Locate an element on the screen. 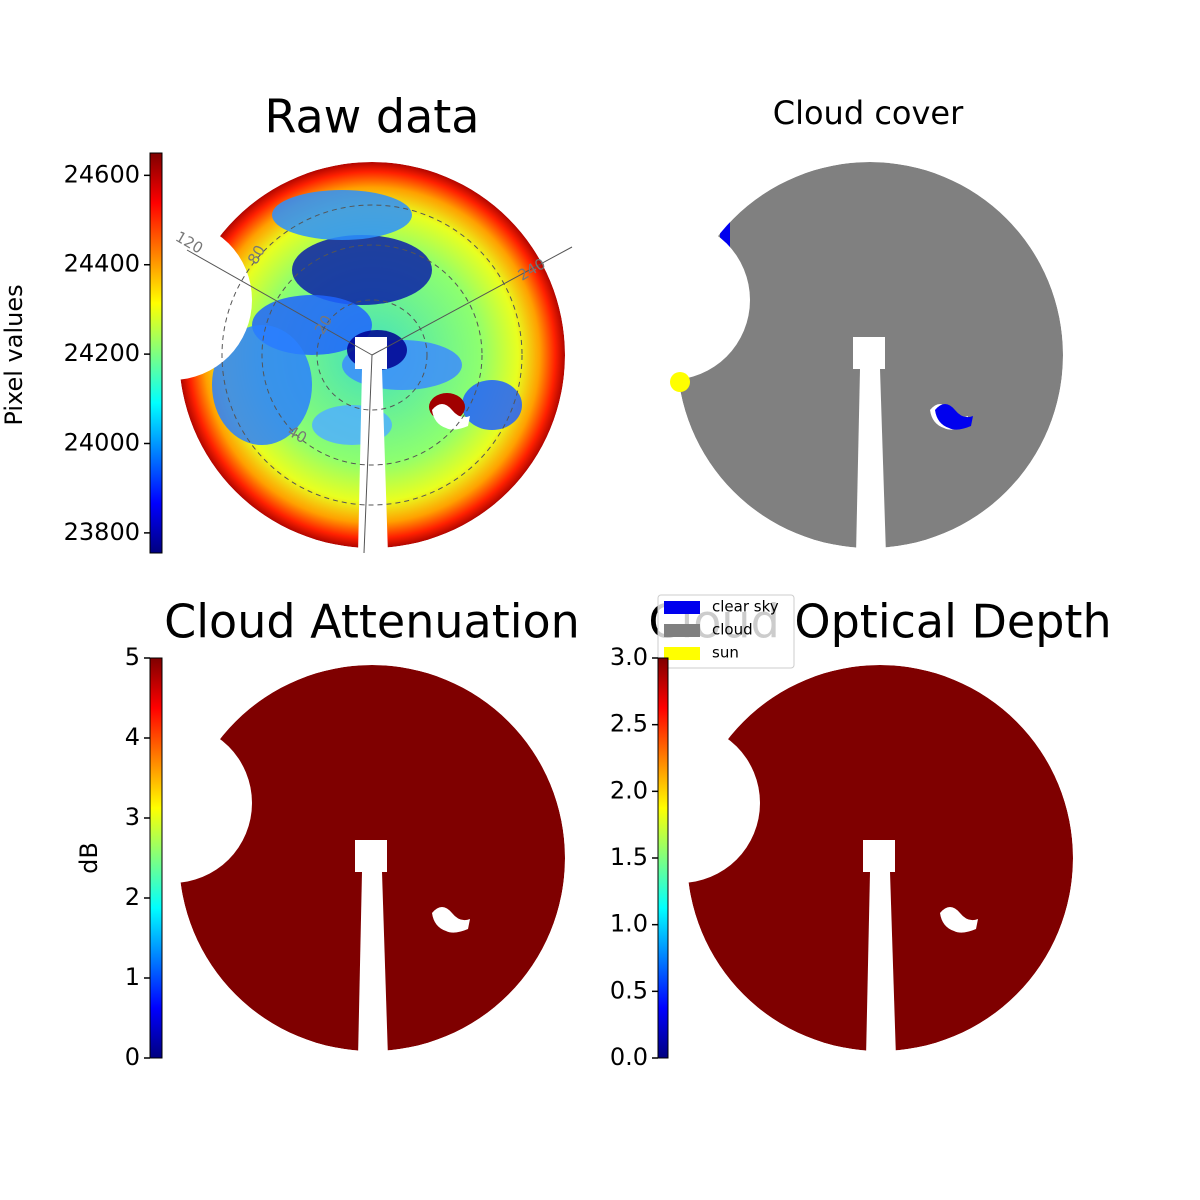 The width and height of the screenshot is (1200, 1200). colorbar-tick-label: 0.5 is located at coordinates (629, 990).